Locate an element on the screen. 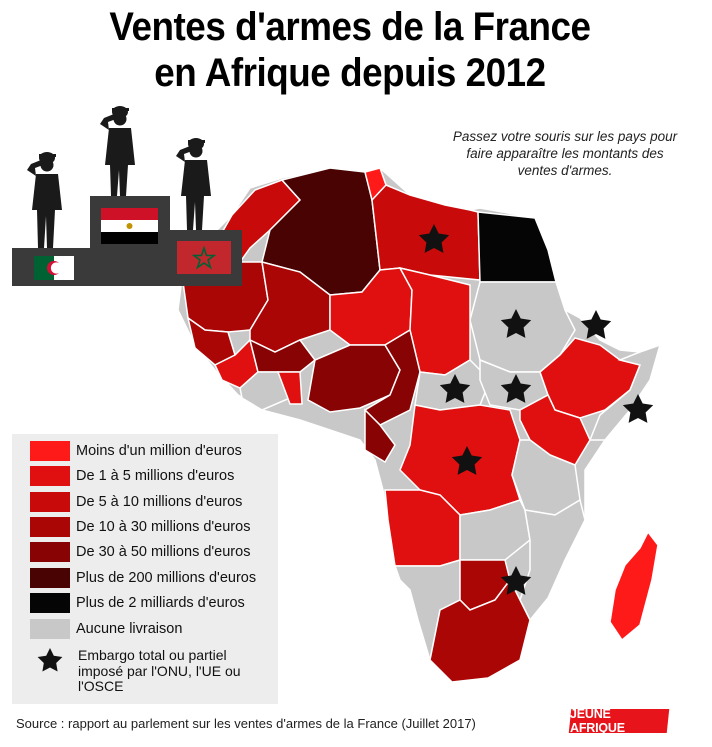  legend-item: Plus de 2 milliards d'euros is located at coordinates (137, 603).